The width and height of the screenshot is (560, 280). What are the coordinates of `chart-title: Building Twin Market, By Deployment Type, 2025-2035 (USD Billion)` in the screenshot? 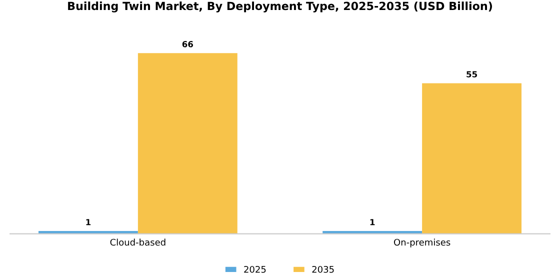 It's located at (280, 7).